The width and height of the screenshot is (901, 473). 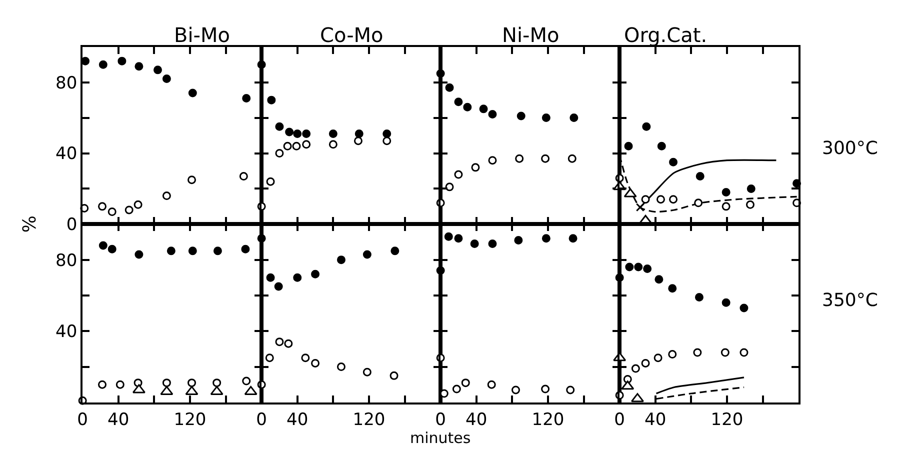 I want to click on text: 350°C, so click(x=850, y=300).